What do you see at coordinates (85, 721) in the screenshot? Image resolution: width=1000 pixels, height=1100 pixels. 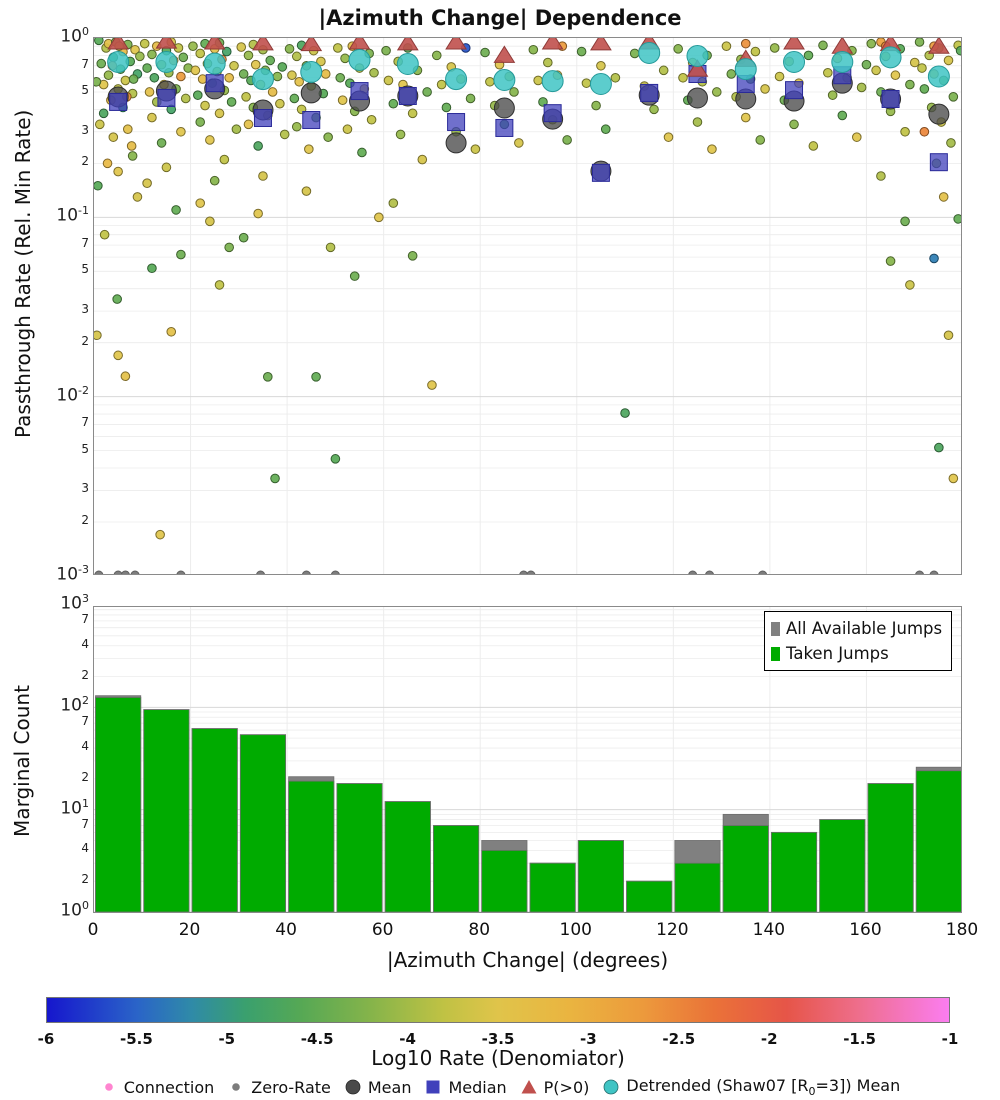 I see `y-tick-minor: 7` at bounding box center [85, 721].